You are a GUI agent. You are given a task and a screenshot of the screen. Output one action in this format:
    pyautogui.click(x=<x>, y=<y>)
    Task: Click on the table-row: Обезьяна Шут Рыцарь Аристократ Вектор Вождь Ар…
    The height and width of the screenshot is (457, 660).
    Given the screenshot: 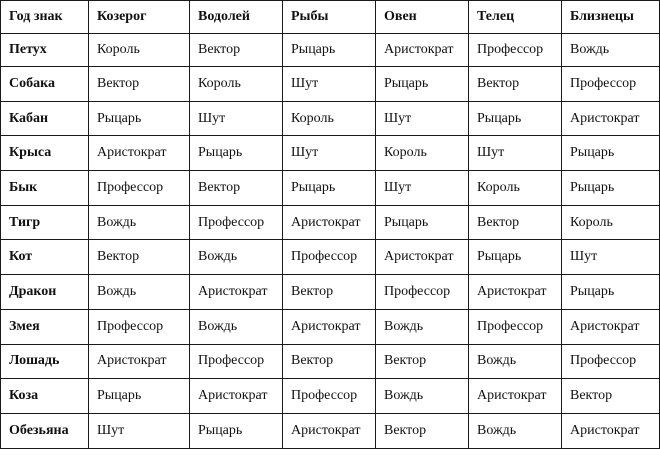 What is the action you would take?
    pyautogui.click(x=330, y=430)
    